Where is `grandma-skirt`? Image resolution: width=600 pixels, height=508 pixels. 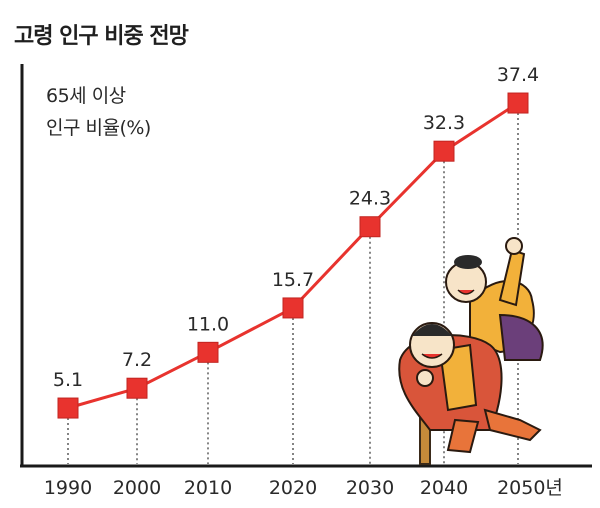
grandma-skirt is located at coordinates (521, 337).